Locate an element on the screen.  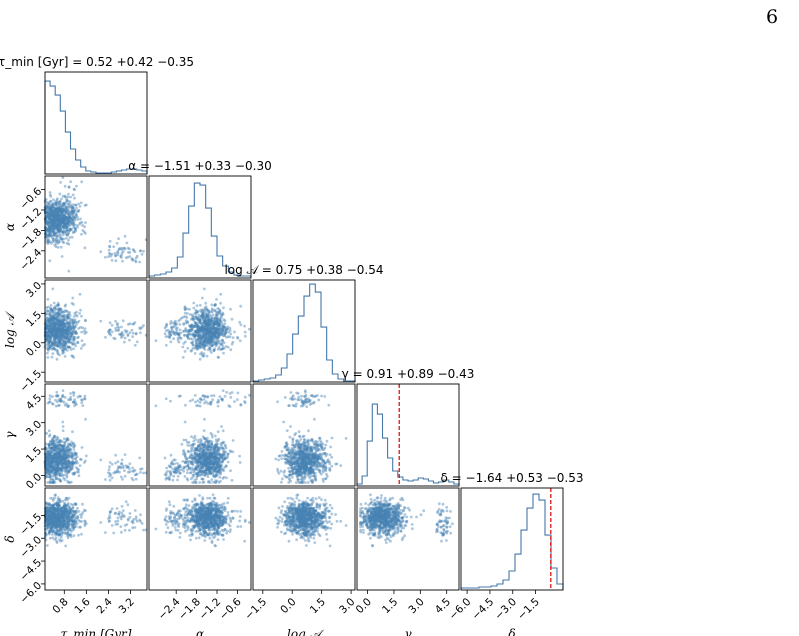
panel-logA-logA: log 𝒜 = 0.75 +0.38 −0.54 is located at coordinates (304, 323).